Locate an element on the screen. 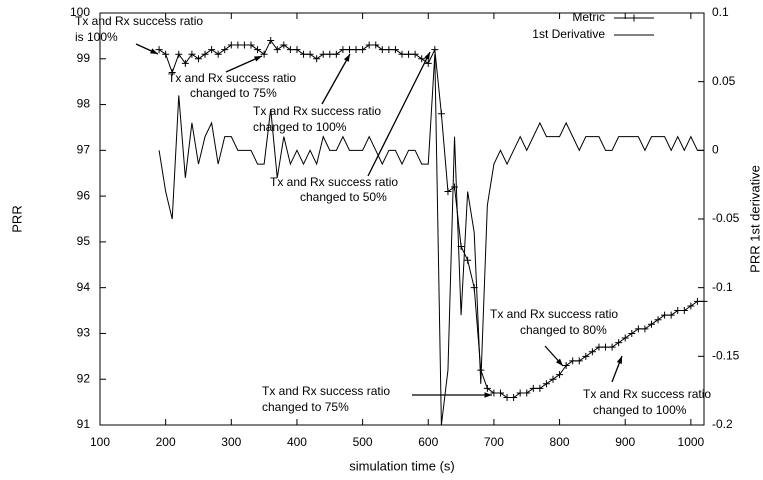 This screenshot has height=480, width=763. y-tick-label: 92 is located at coordinates (84, 378).